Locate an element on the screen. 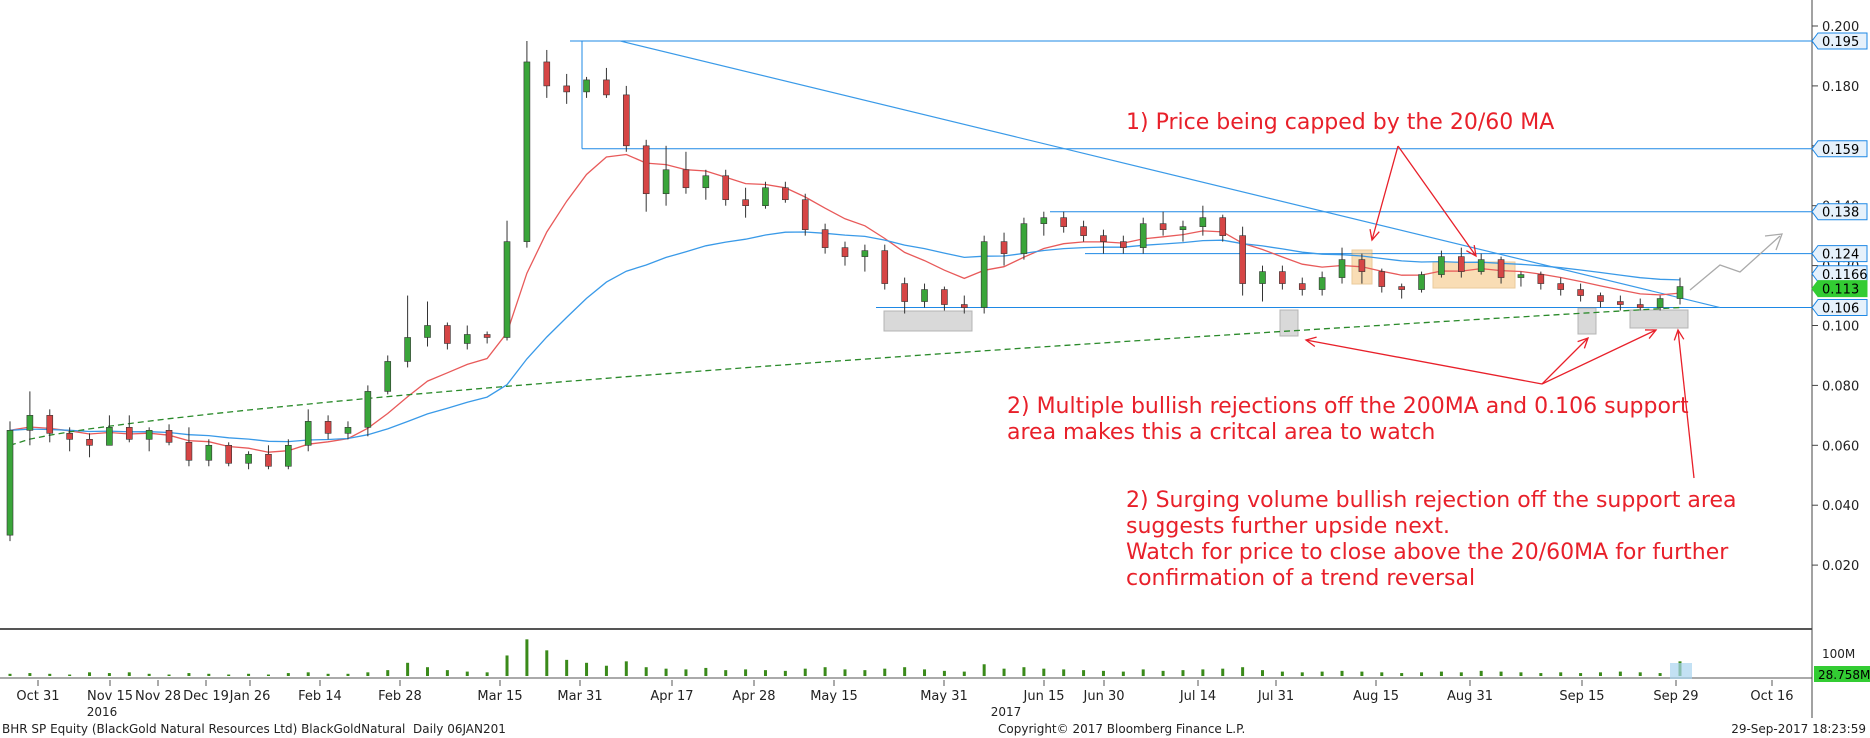  volume-highlight is located at coordinates (1681, 671).